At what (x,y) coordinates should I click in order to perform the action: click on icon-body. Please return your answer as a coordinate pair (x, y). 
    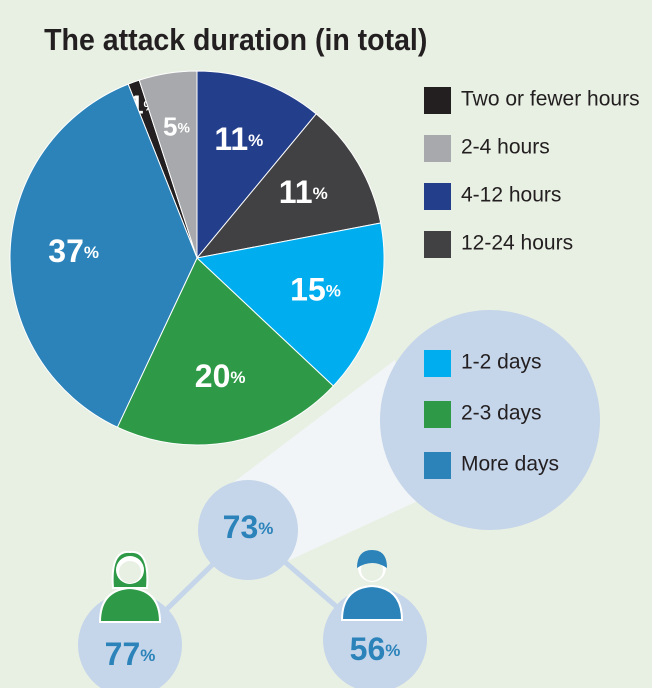
    Looking at the image, I should click on (372, 602).